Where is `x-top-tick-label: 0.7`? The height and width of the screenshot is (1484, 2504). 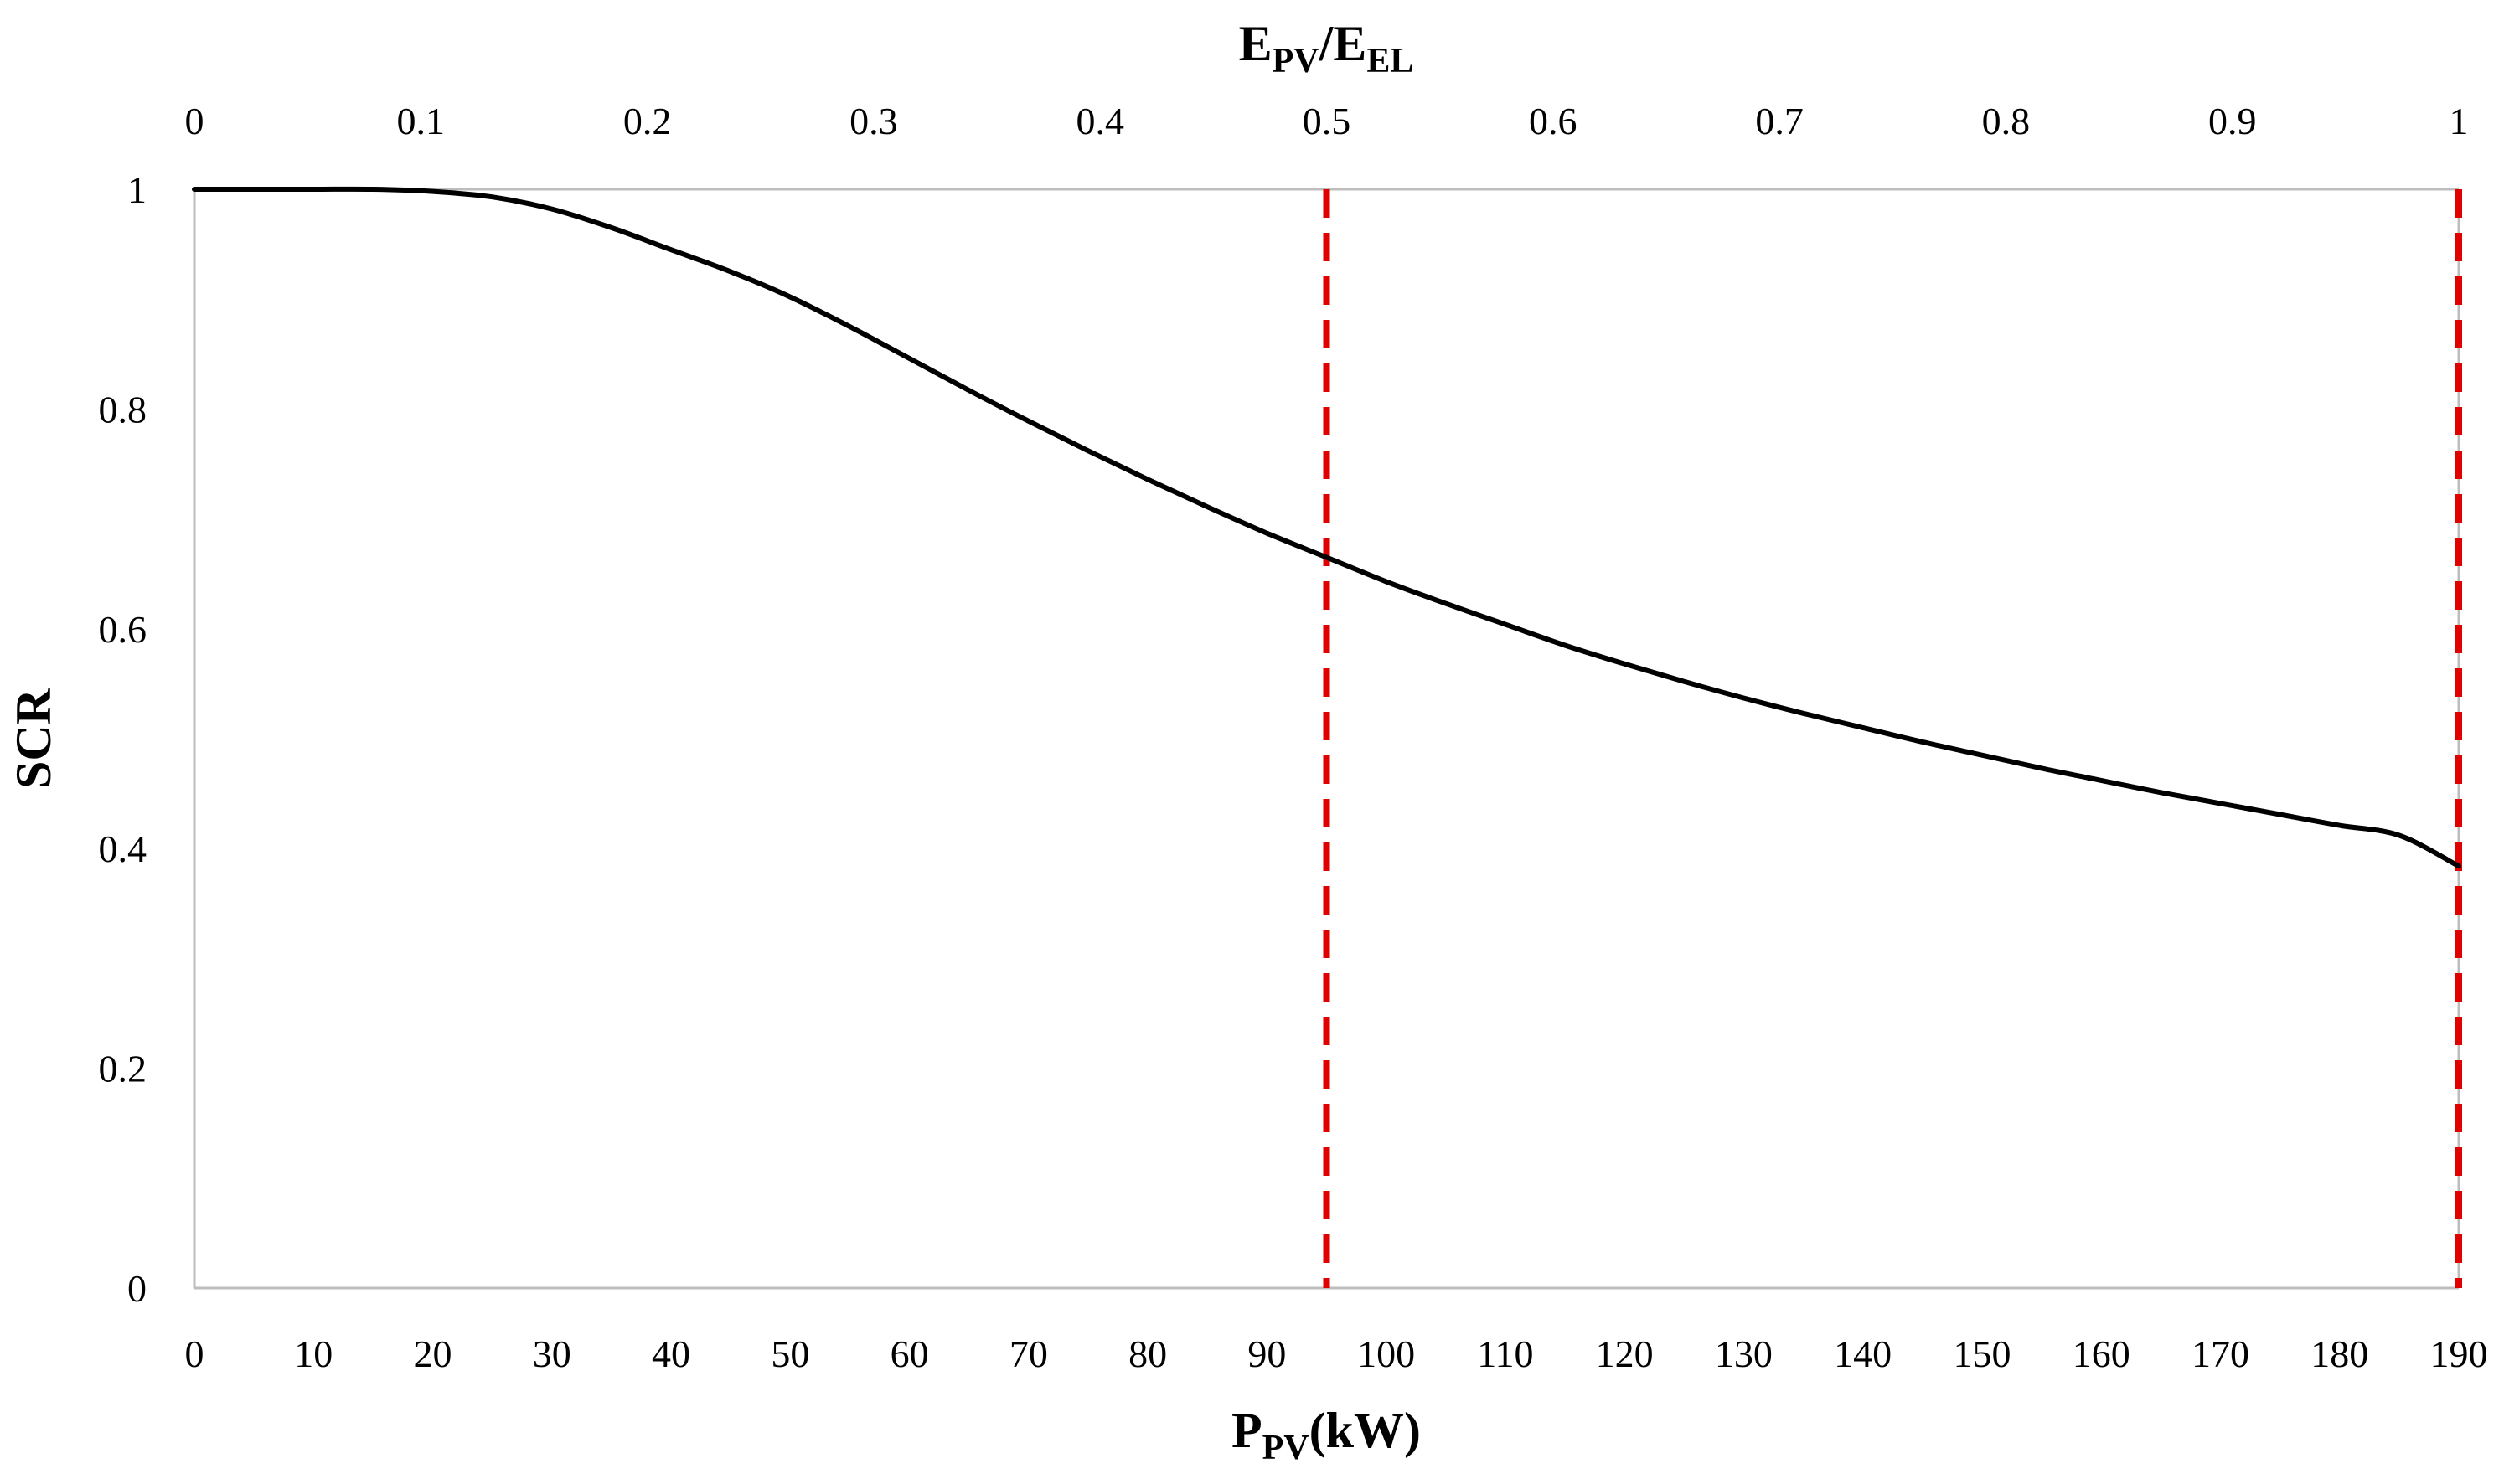
x-top-tick-label: 0.7 is located at coordinates (1780, 121).